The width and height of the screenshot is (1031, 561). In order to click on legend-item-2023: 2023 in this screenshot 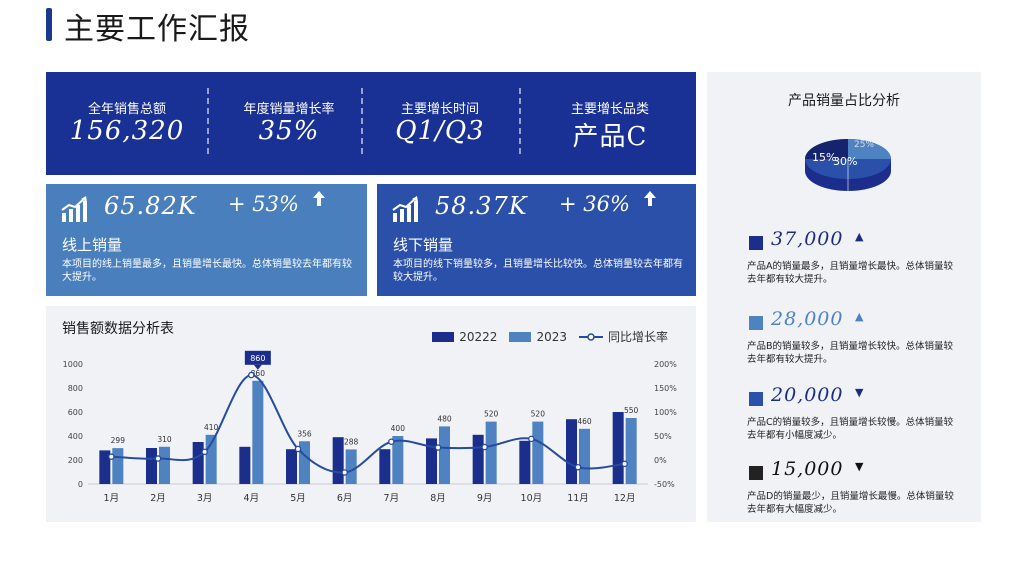, I will do `click(538, 337)`.